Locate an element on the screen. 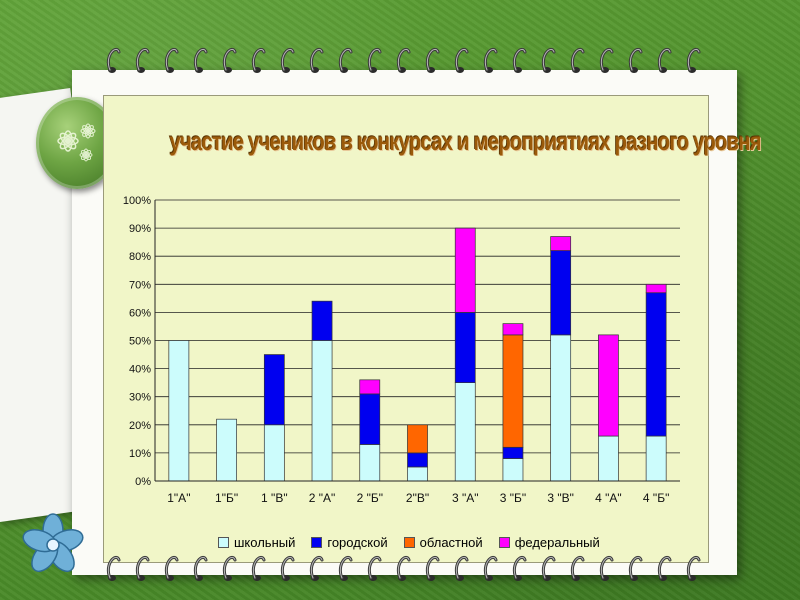 Image resolution: width=800 pixels, height=600 pixels. legend-label: городской is located at coordinates (357, 542).